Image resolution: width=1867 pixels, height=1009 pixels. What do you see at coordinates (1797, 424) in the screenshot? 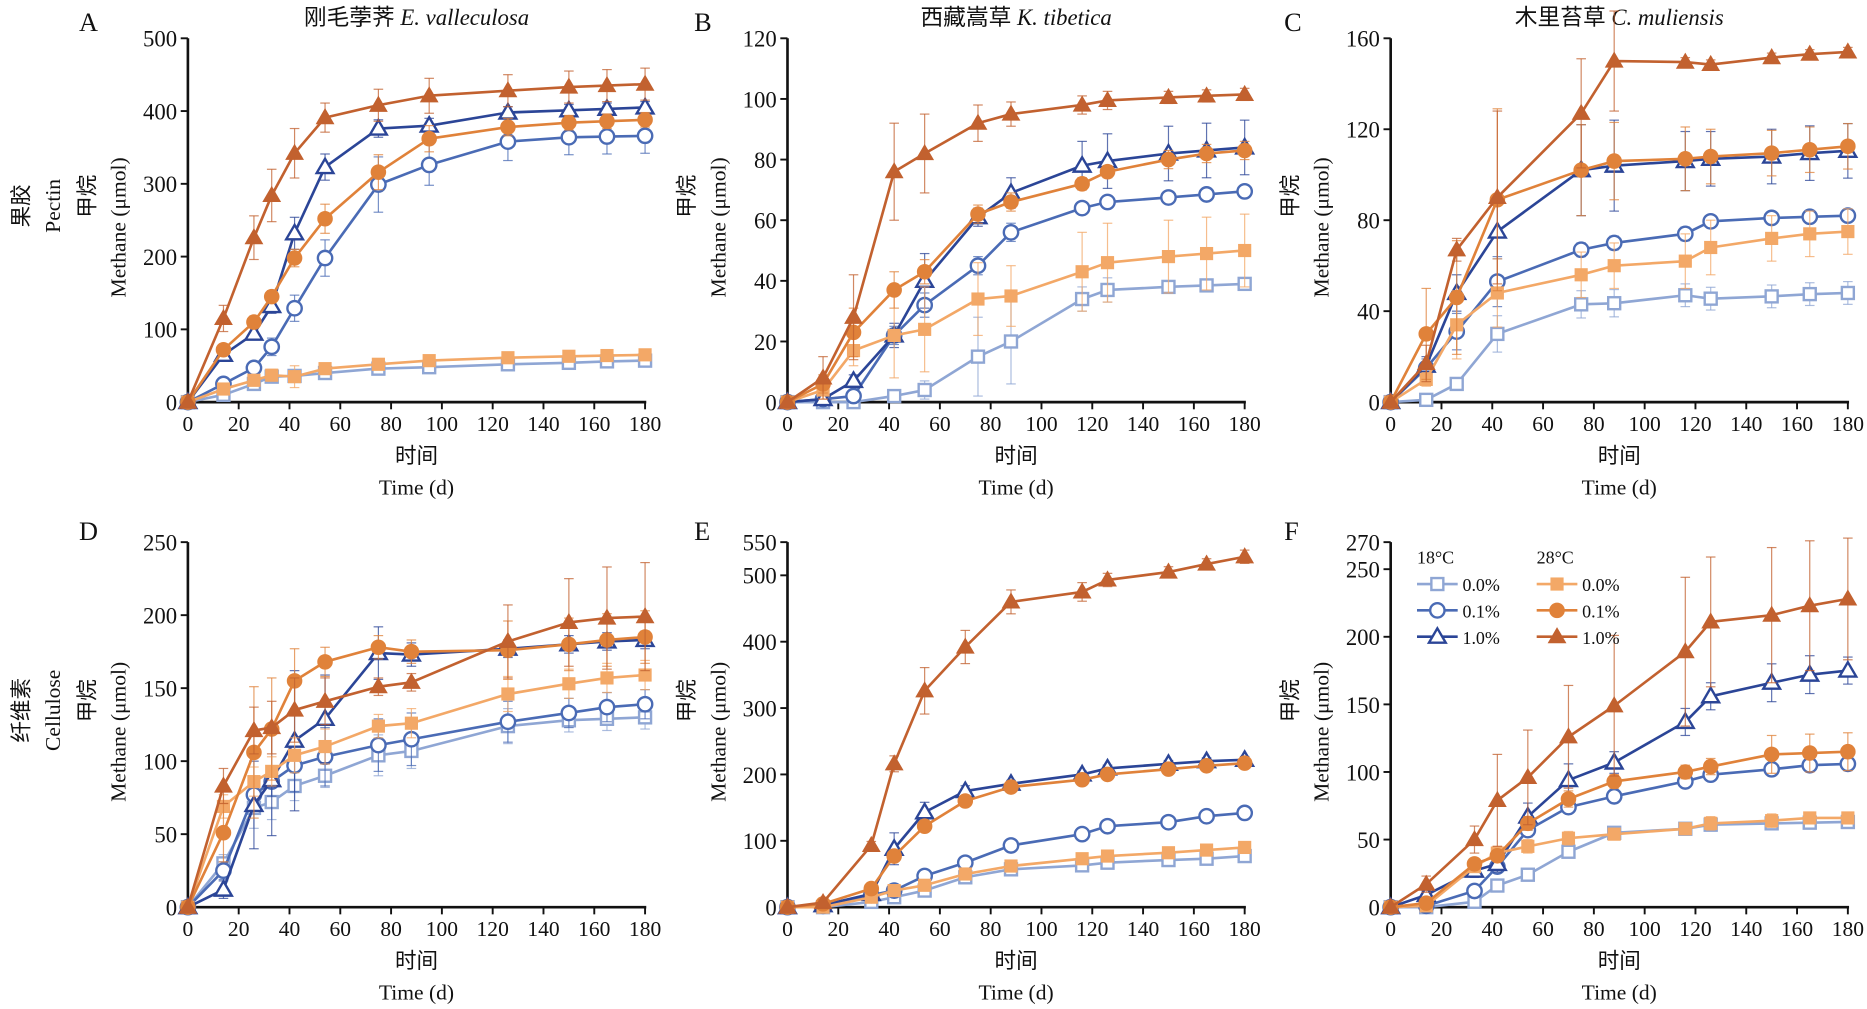
I see `x-tick-label: 160` at bounding box center [1797, 424].